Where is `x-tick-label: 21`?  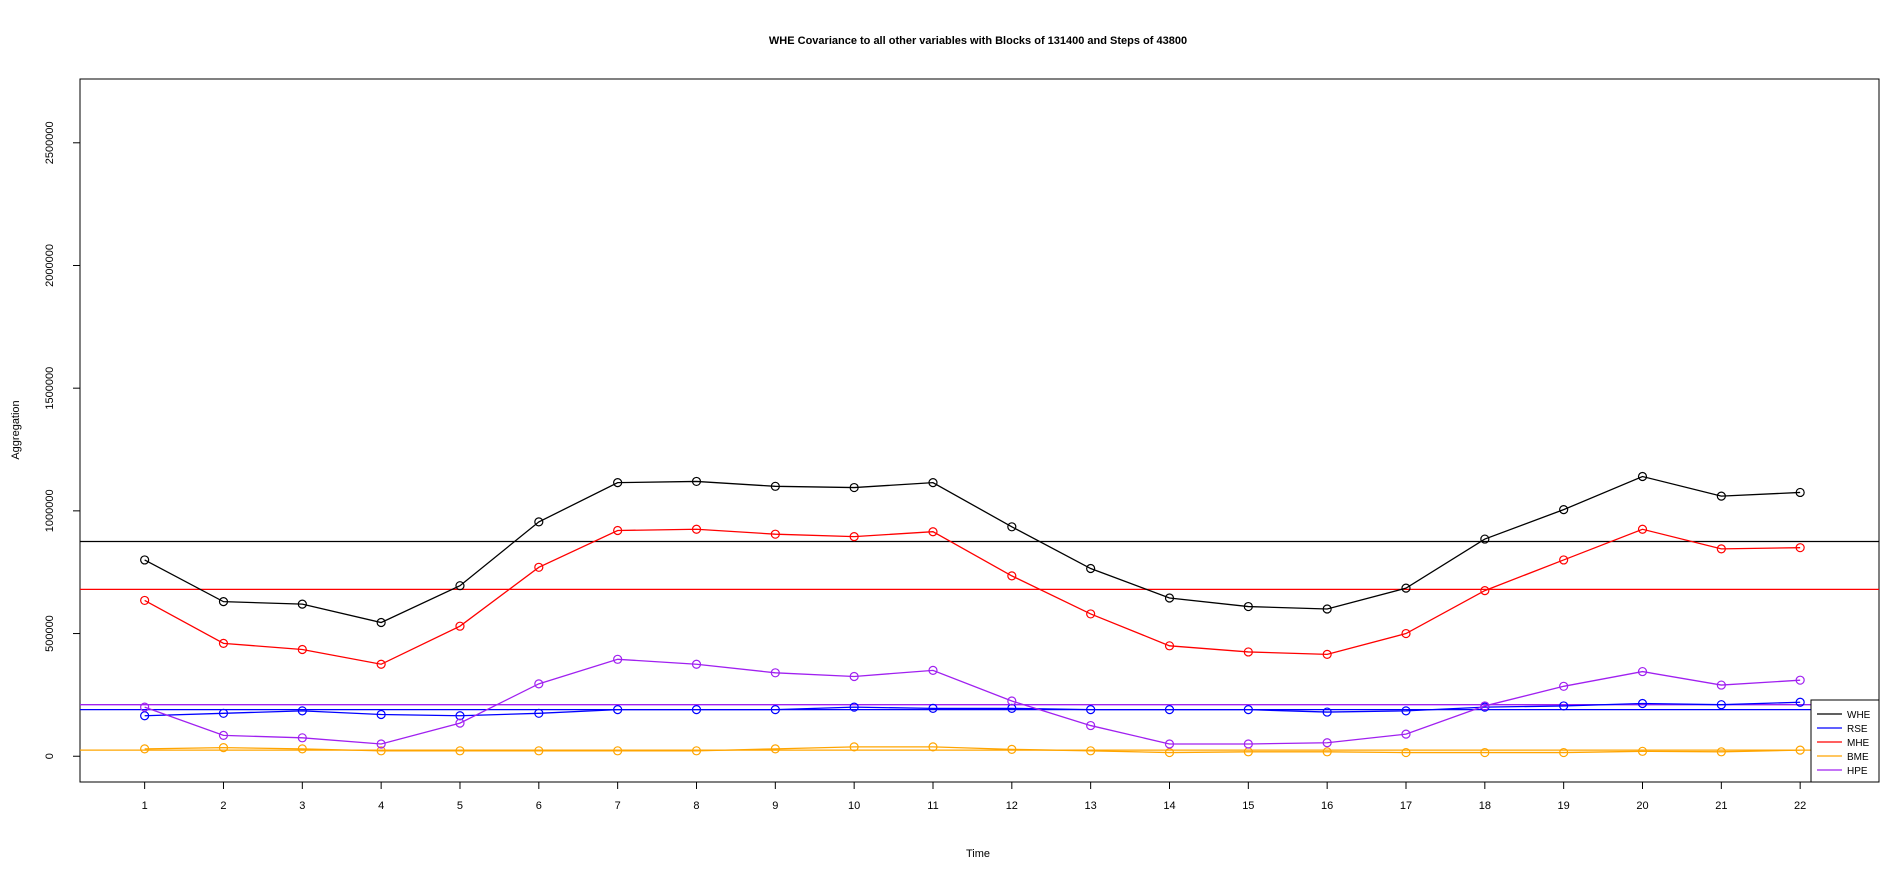
x-tick-label: 21 is located at coordinates (1721, 806).